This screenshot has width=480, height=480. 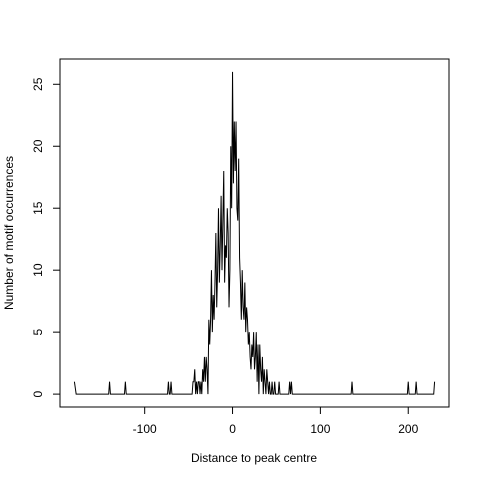 What do you see at coordinates (38, 208) in the screenshot?
I see `y-tick-label: 15` at bounding box center [38, 208].